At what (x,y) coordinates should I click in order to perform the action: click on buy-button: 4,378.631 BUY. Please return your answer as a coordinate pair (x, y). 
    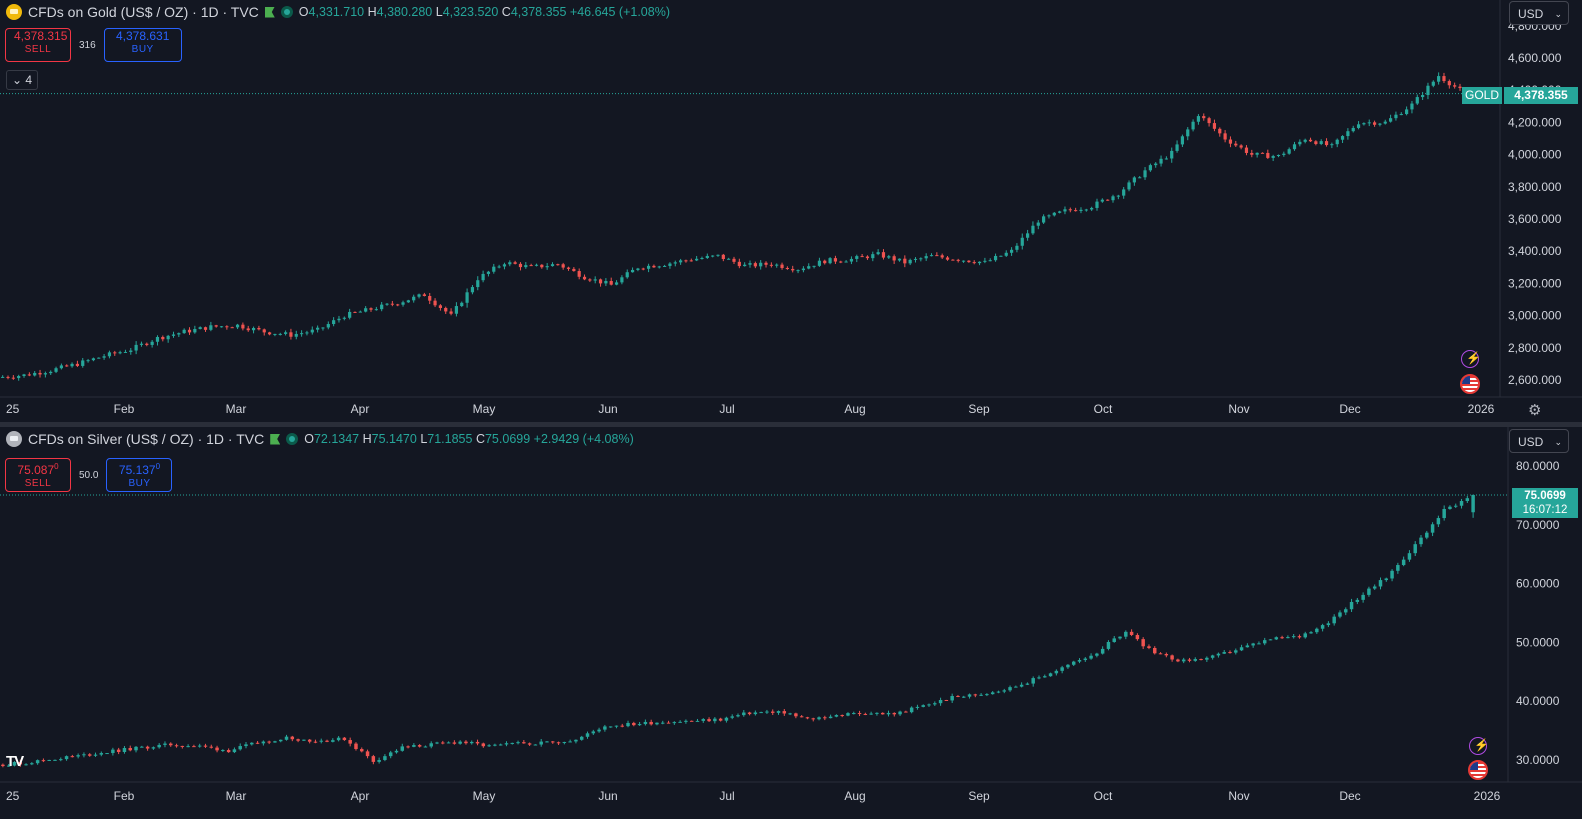
    Looking at the image, I should click on (142, 45).